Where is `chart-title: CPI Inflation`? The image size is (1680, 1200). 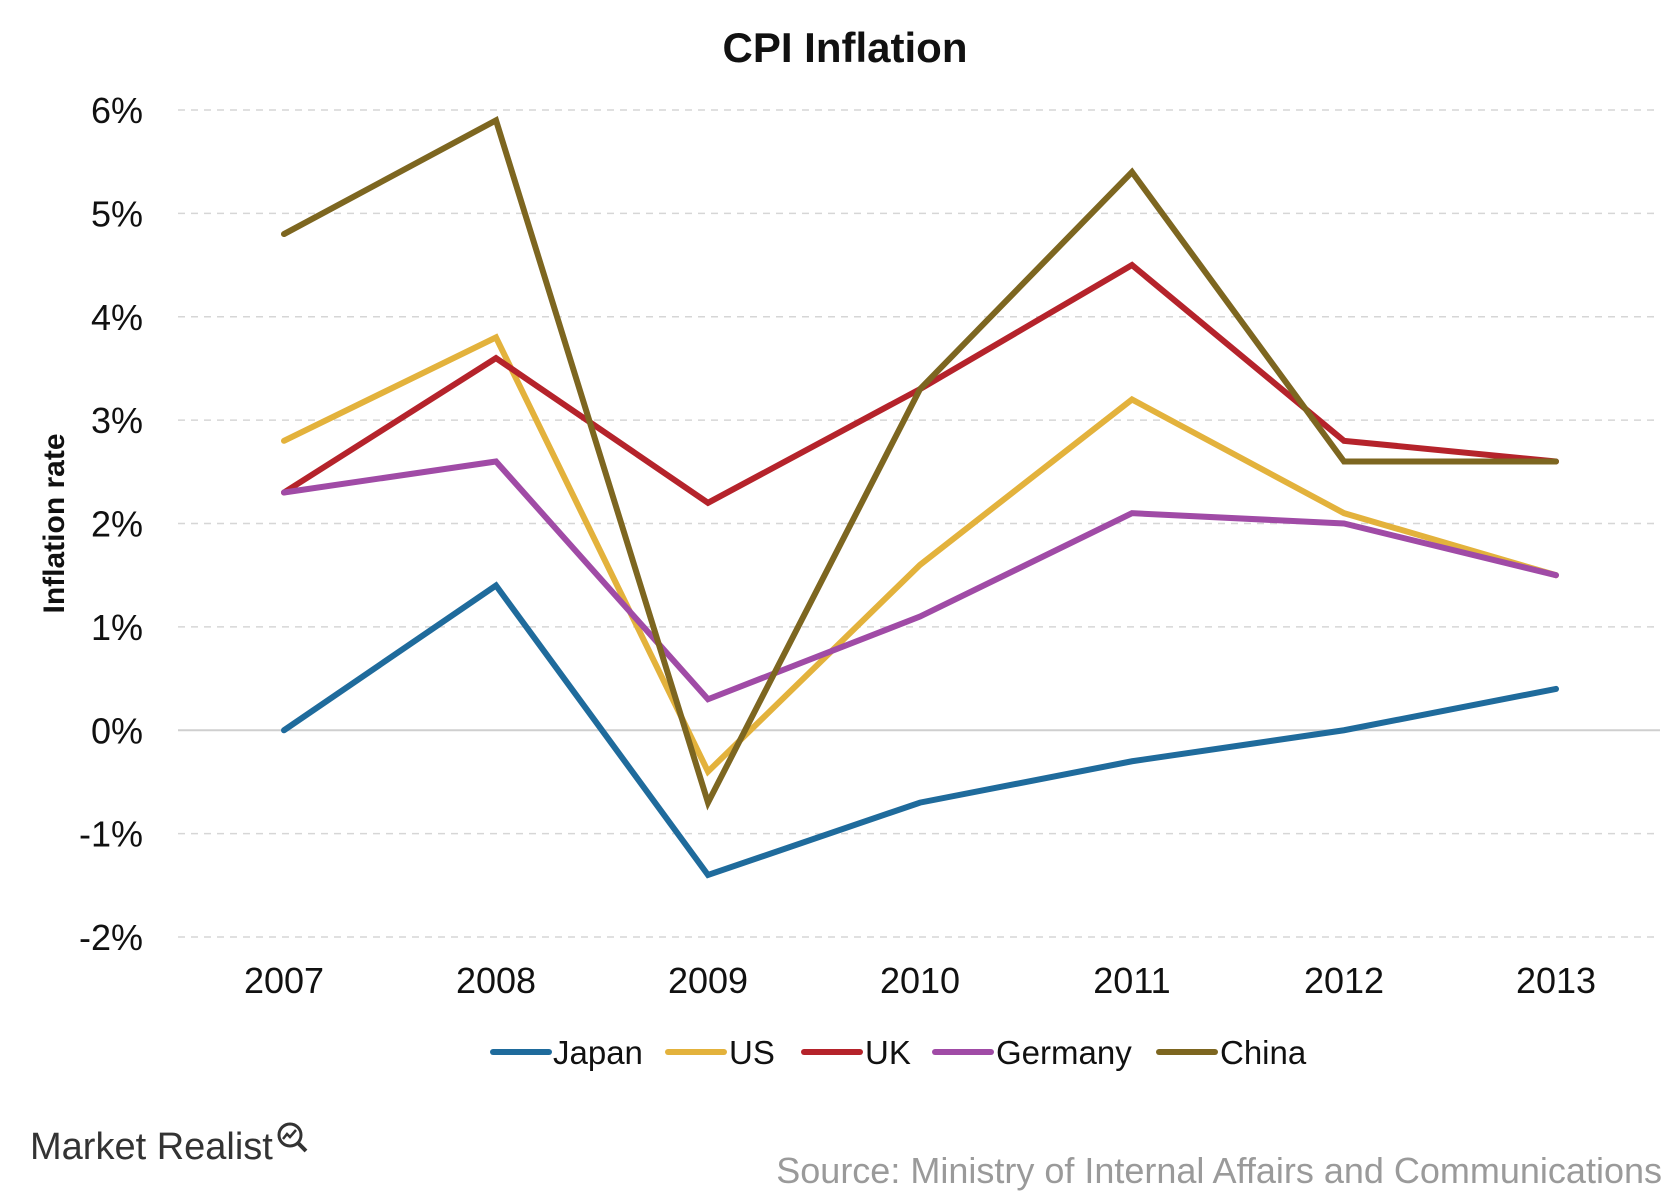
chart-title: CPI Inflation is located at coordinates (845, 47).